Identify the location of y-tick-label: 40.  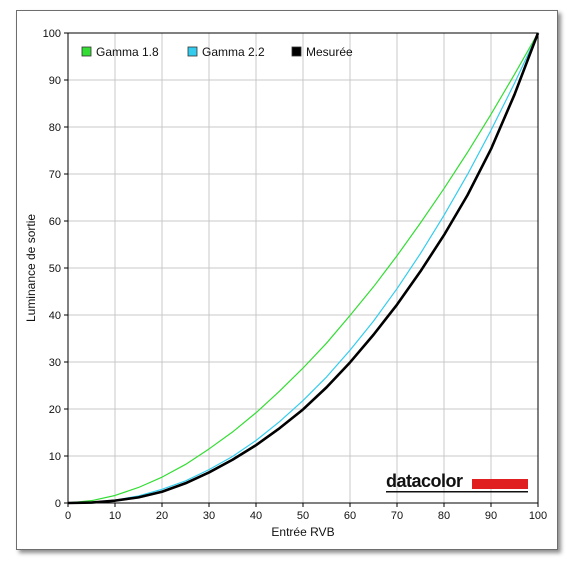
(55, 316).